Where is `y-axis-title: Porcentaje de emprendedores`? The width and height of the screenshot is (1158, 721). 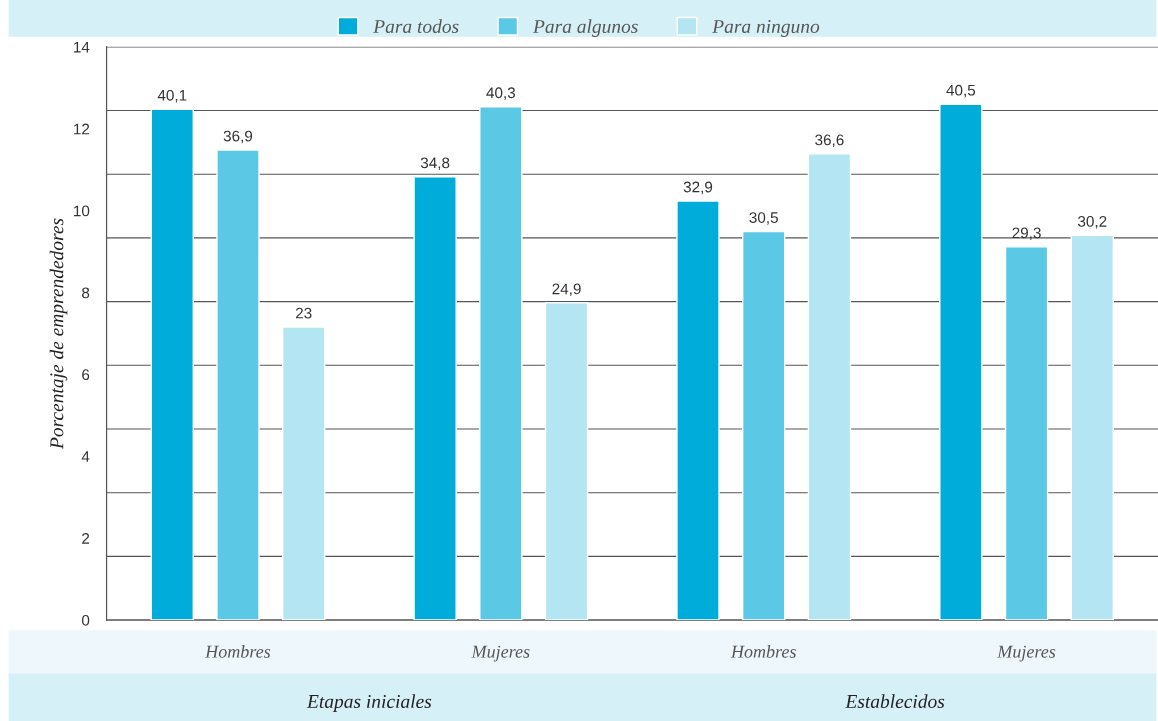 y-axis-title: Porcentaje de emprendedores is located at coordinates (58, 334).